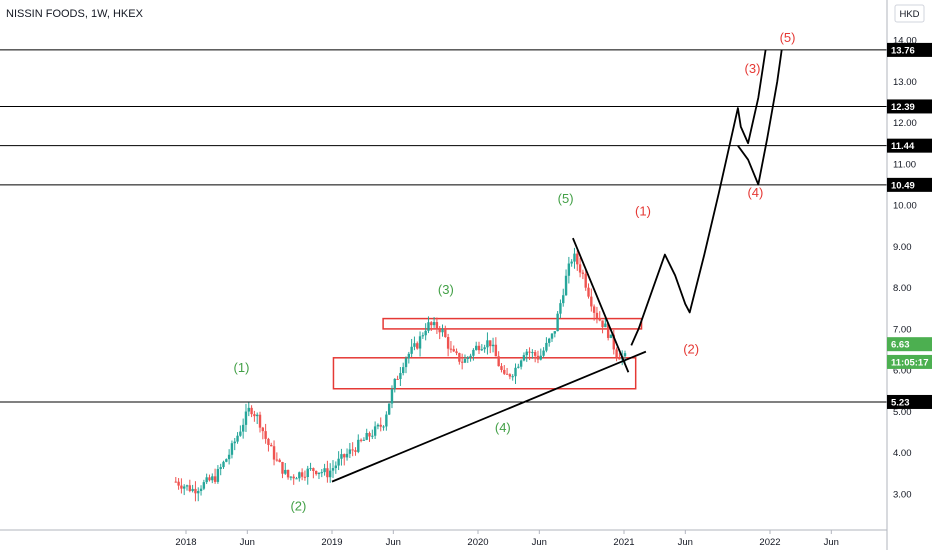 The image size is (932, 550). I want to click on projection-drawing, so click(706, 197).